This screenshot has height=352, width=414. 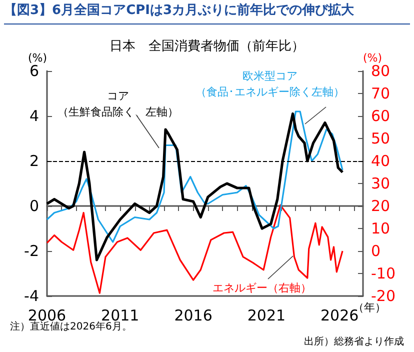 I want to click on x-tick-label: 2016, so click(x=193, y=315).